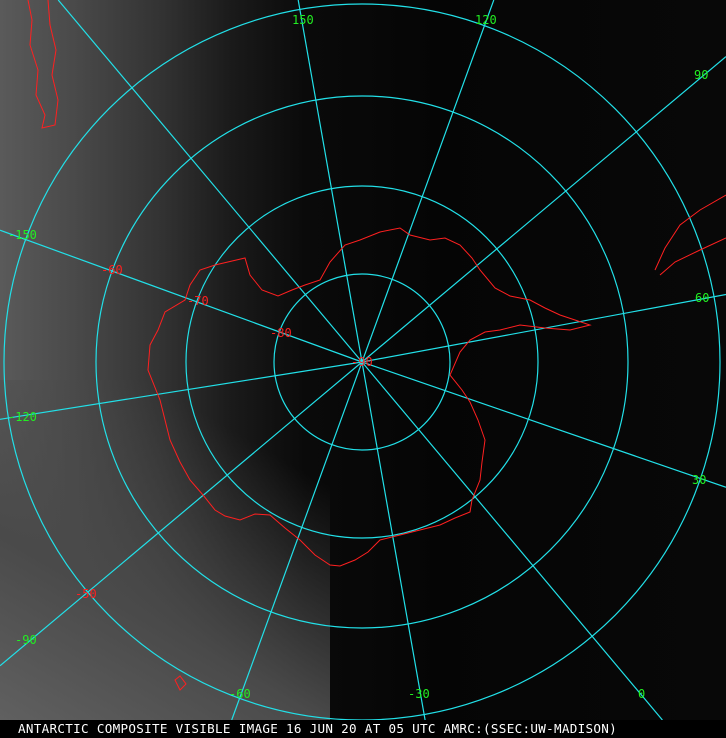 The image size is (726, 738). I want to click on lon-label-minus150: -150, so click(22, 235).